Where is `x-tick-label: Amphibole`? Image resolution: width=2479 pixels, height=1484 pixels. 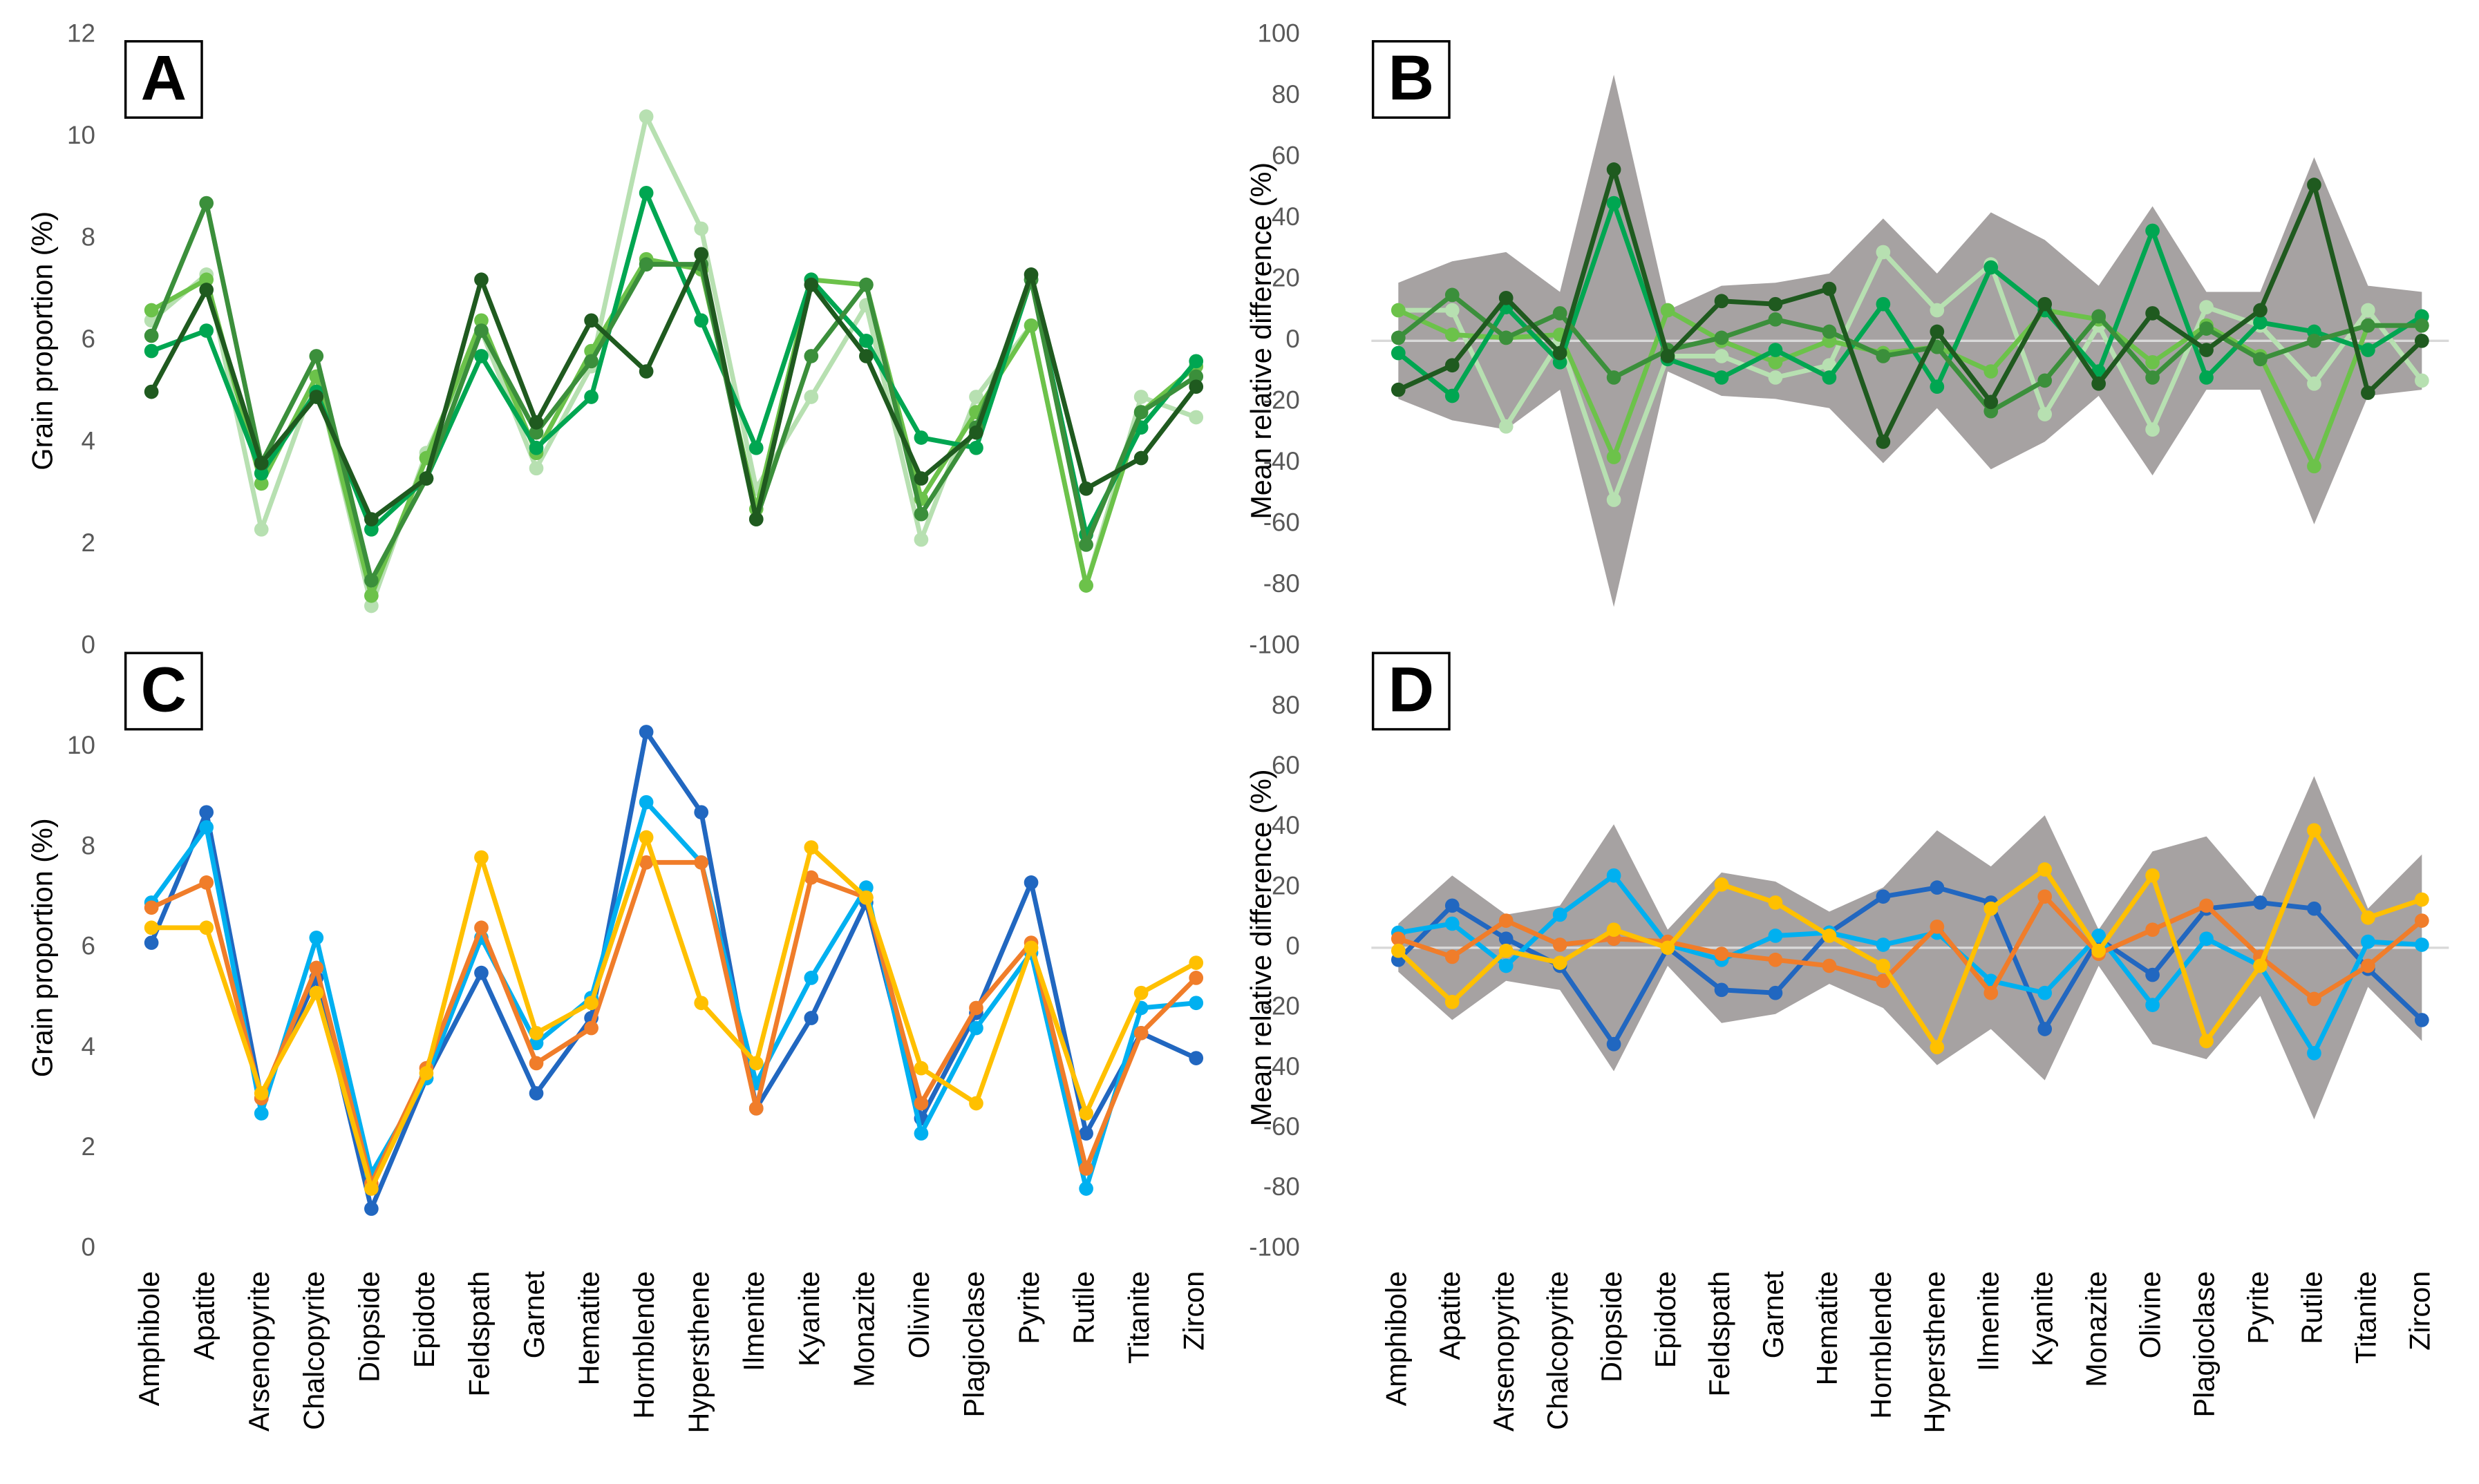
x-tick-label: Amphibole is located at coordinates (1396, 1339).